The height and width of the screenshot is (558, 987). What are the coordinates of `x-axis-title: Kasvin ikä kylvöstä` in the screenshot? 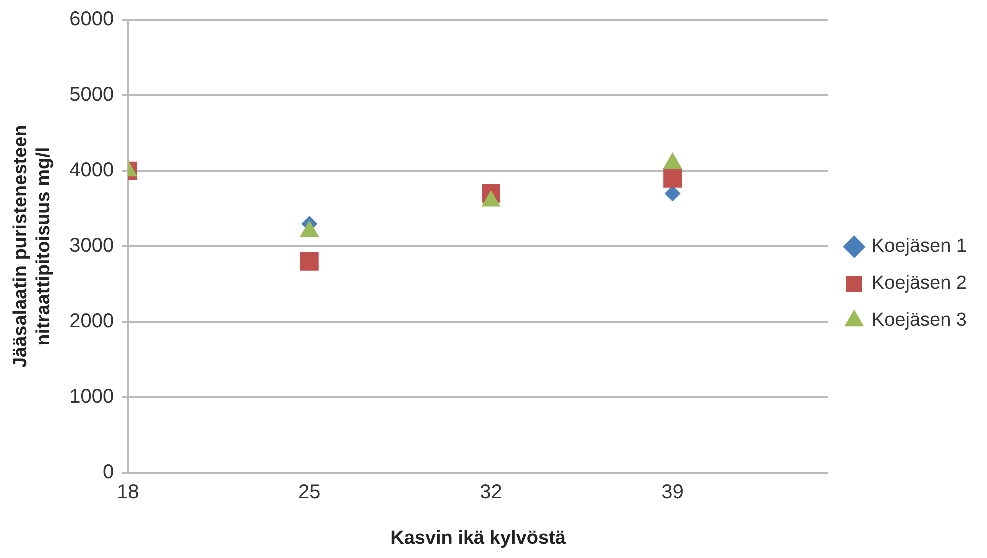 It's located at (478, 538).